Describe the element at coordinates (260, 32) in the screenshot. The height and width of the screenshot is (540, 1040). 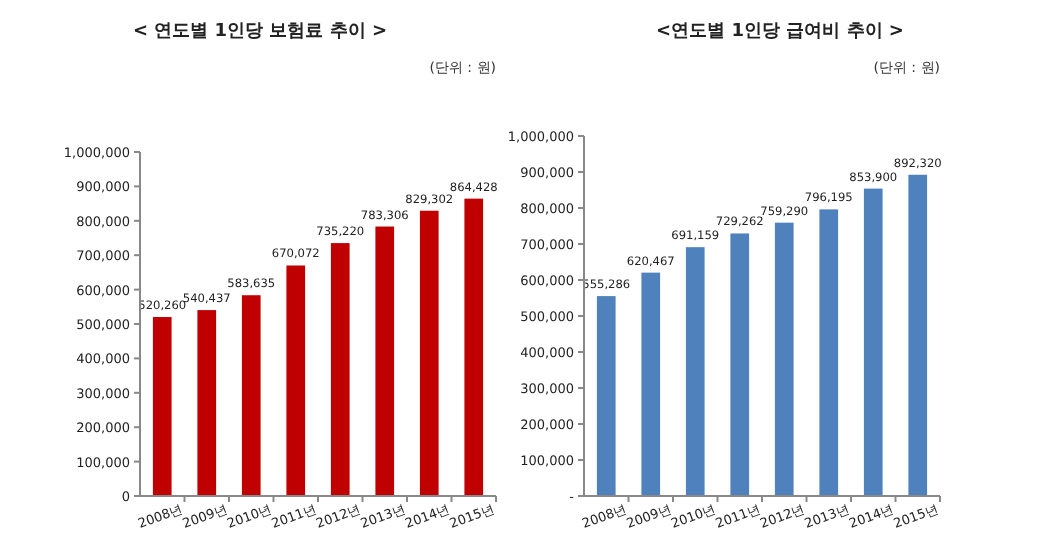
I see `chart-title: < 연도별 1인당 보험료 추이 >` at that location.